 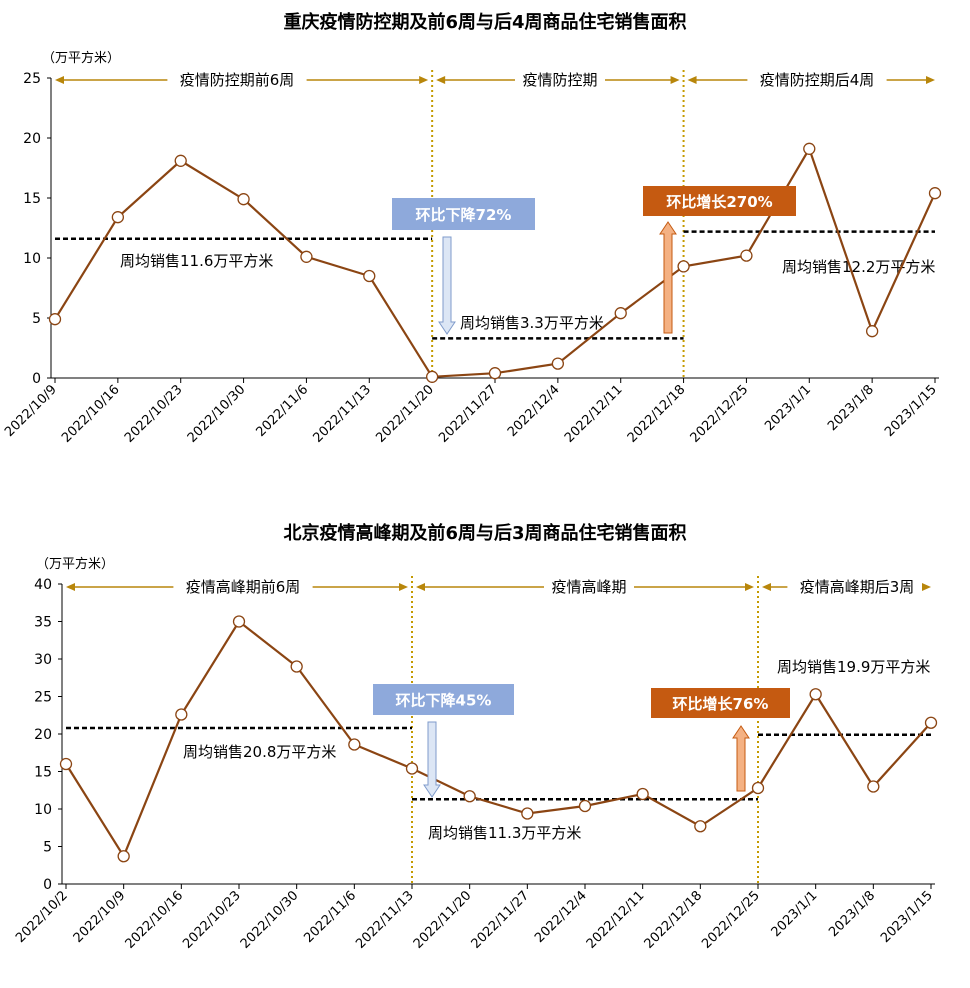 I want to click on average-label: 周均销售11.6万平方米, so click(x=196, y=261).